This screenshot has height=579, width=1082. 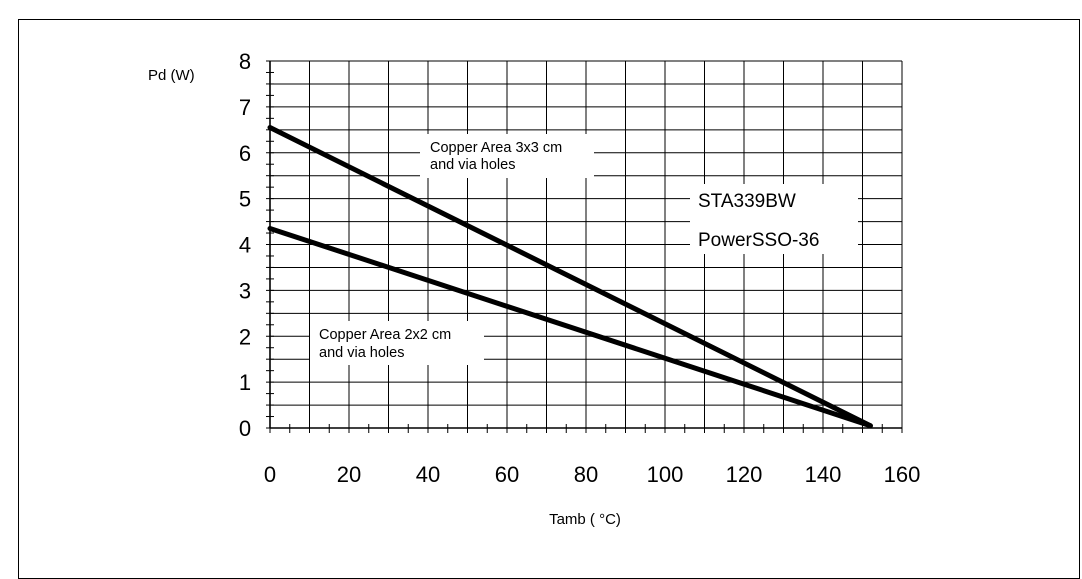 What do you see at coordinates (496, 148) in the screenshot?
I see `annotation-3x3-line1: Copper Area 3x3 cm` at bounding box center [496, 148].